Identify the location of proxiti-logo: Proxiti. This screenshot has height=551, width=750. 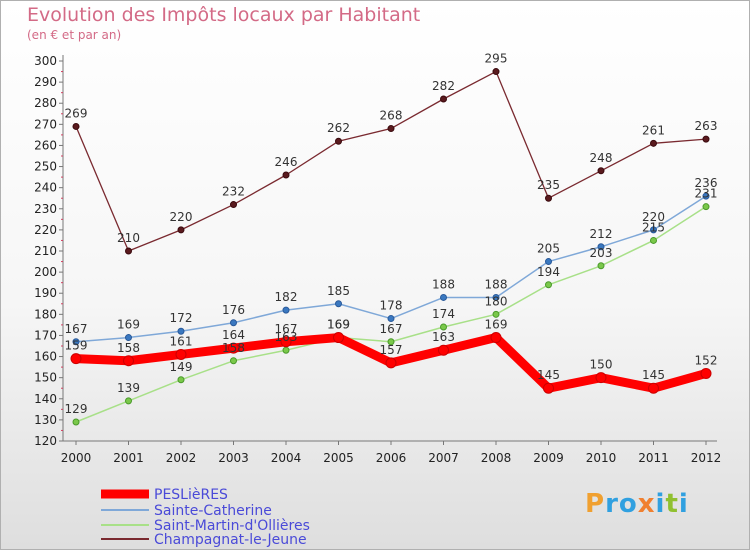
(637, 504).